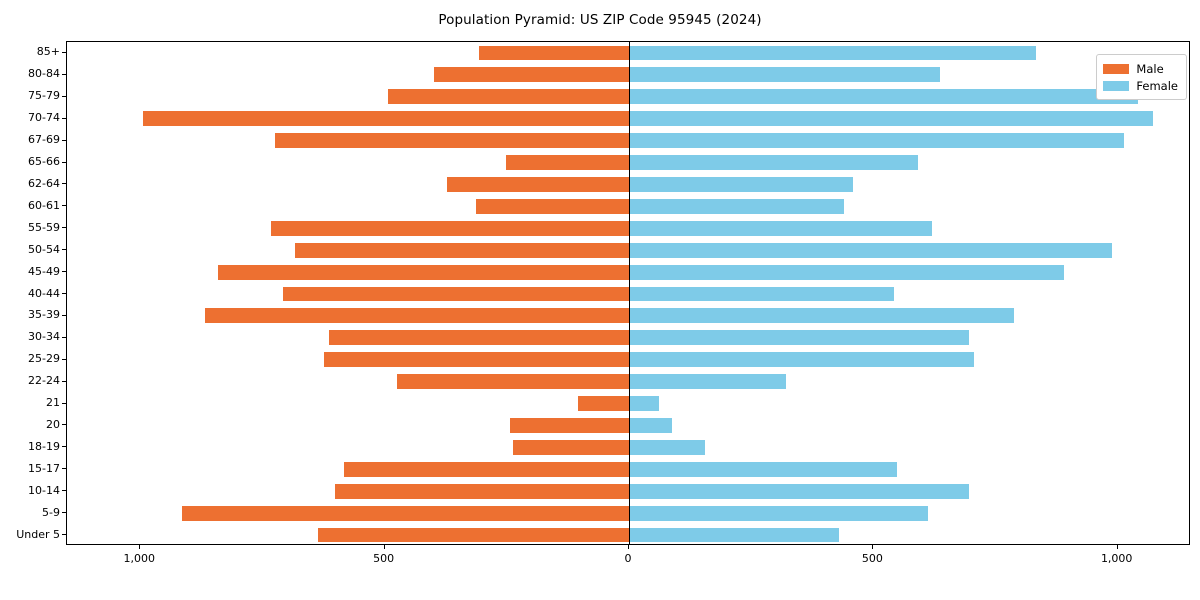 Image resolution: width=1200 pixels, height=600 pixels. What do you see at coordinates (44, 271) in the screenshot?
I see `y-axis-tick-label: 45-49` at bounding box center [44, 271].